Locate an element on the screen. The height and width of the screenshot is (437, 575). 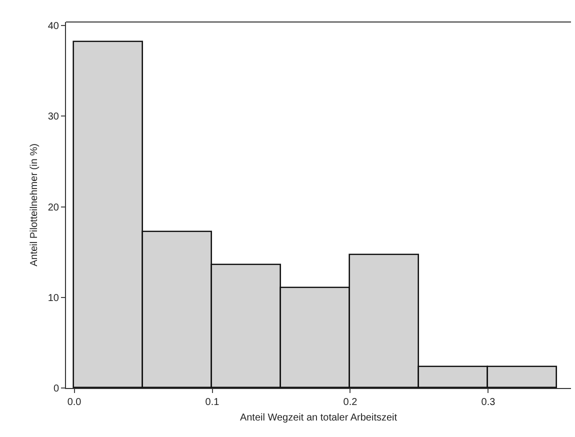
y-tick-label: 20 is located at coordinates (54, 208).